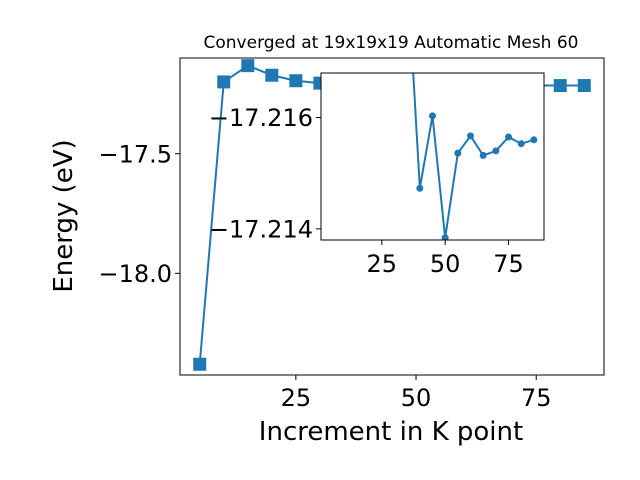 This screenshot has width=640, height=480. What do you see at coordinates (391, 432) in the screenshot?
I see `x-axis-label: Increment in K point` at bounding box center [391, 432].